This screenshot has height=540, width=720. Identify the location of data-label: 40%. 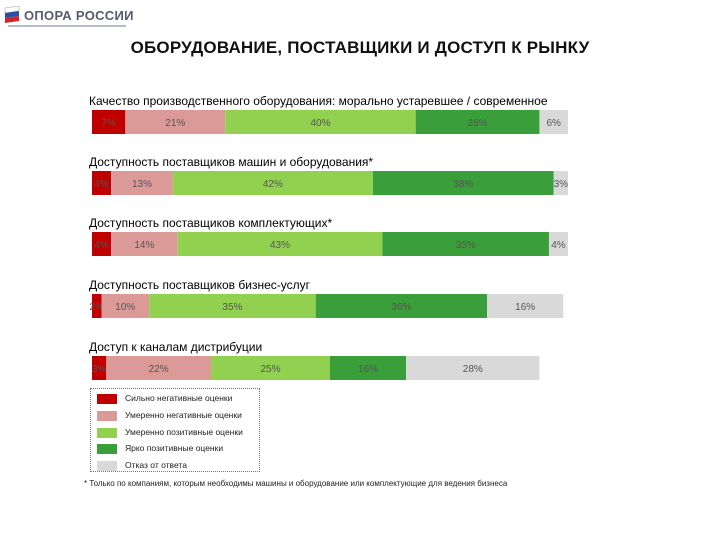
(320, 123).